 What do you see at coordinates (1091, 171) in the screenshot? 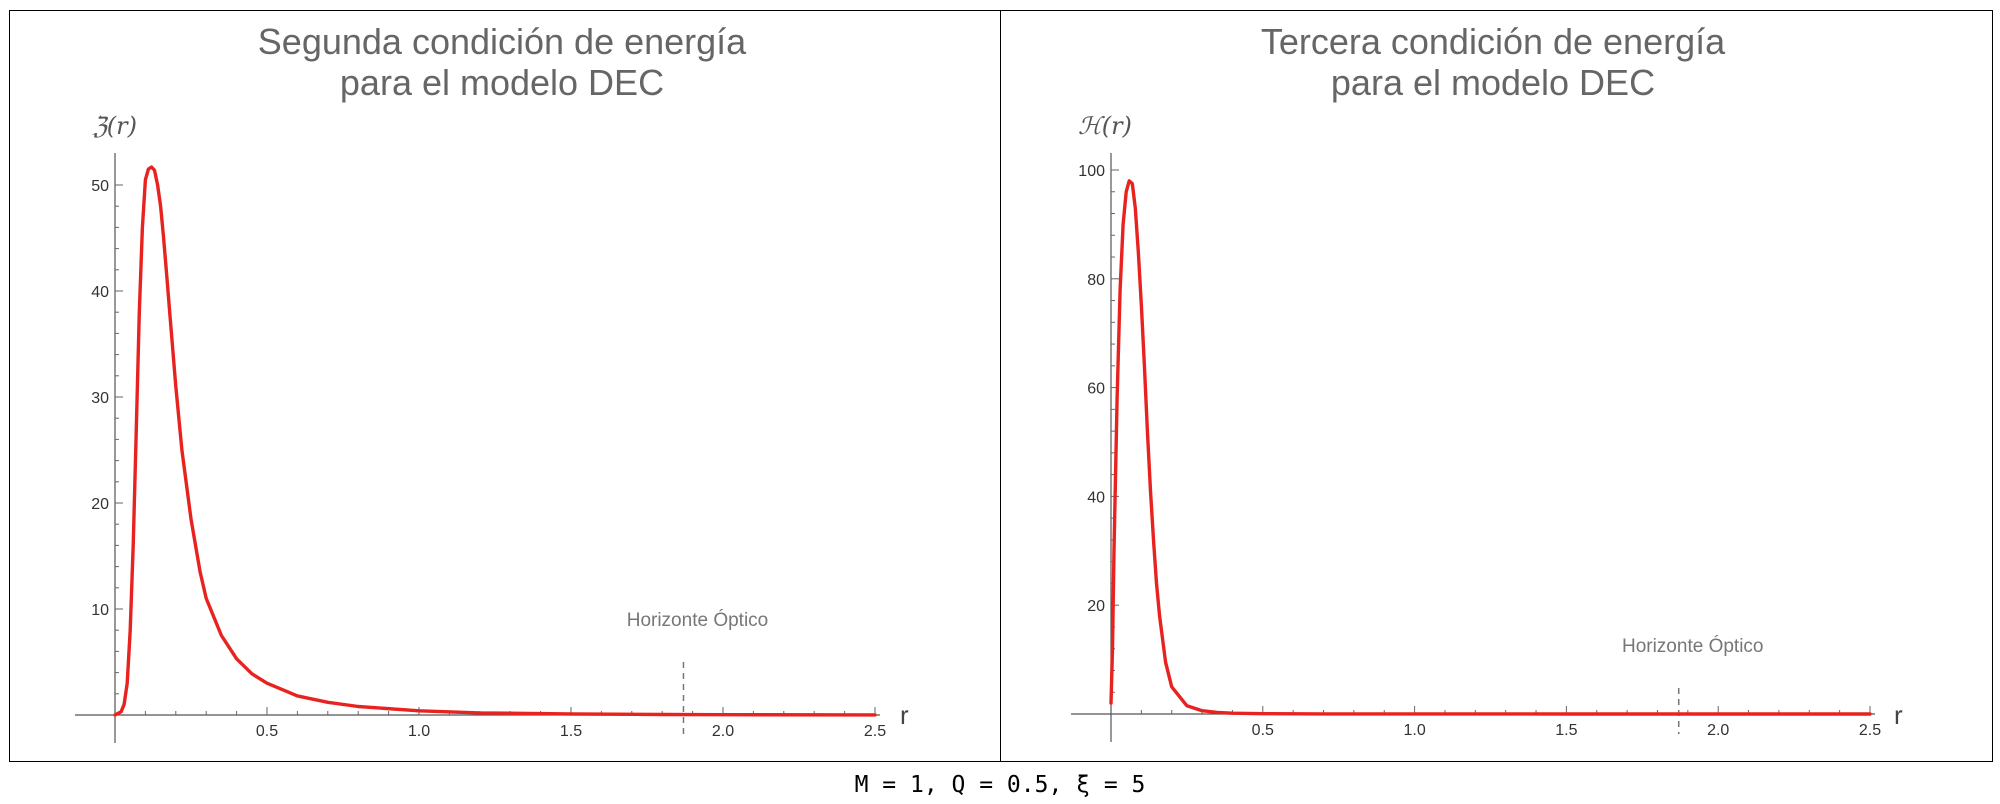
I see `y-tick-label: 100` at bounding box center [1091, 171].